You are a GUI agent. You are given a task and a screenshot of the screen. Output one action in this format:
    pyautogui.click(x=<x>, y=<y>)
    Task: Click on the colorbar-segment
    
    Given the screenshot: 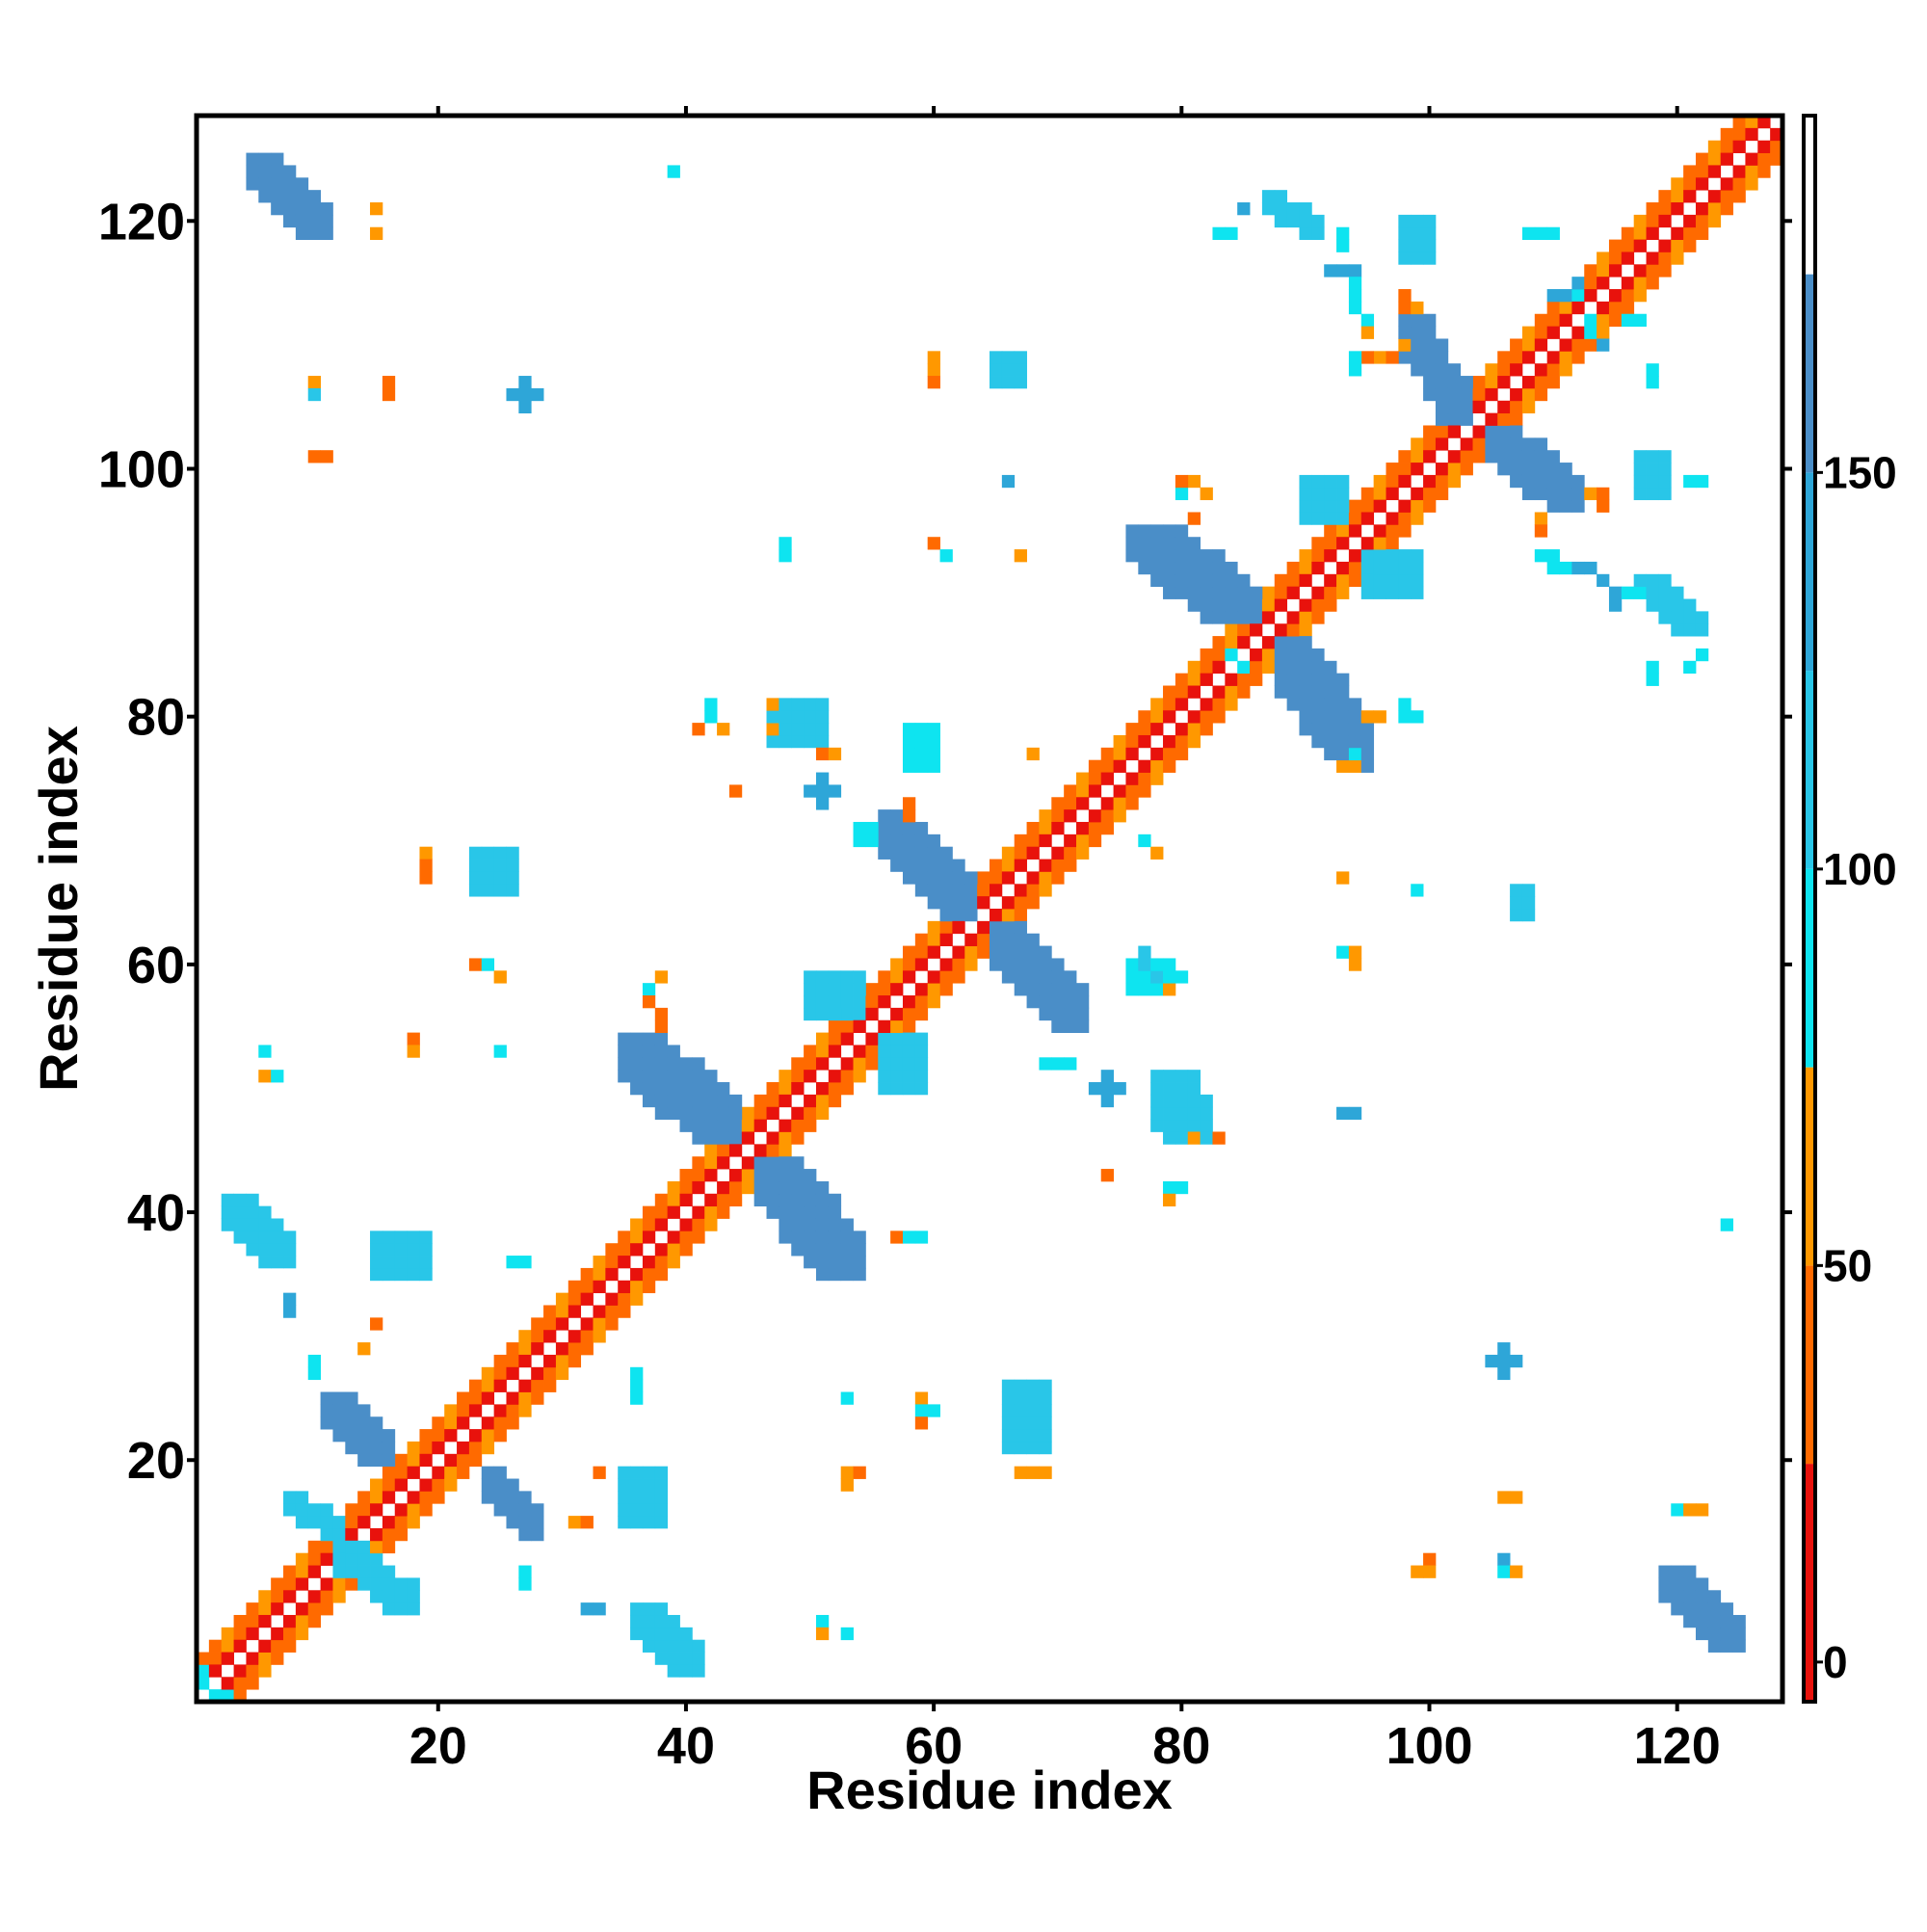 What is the action you would take?
    pyautogui.click(x=1809, y=195)
    